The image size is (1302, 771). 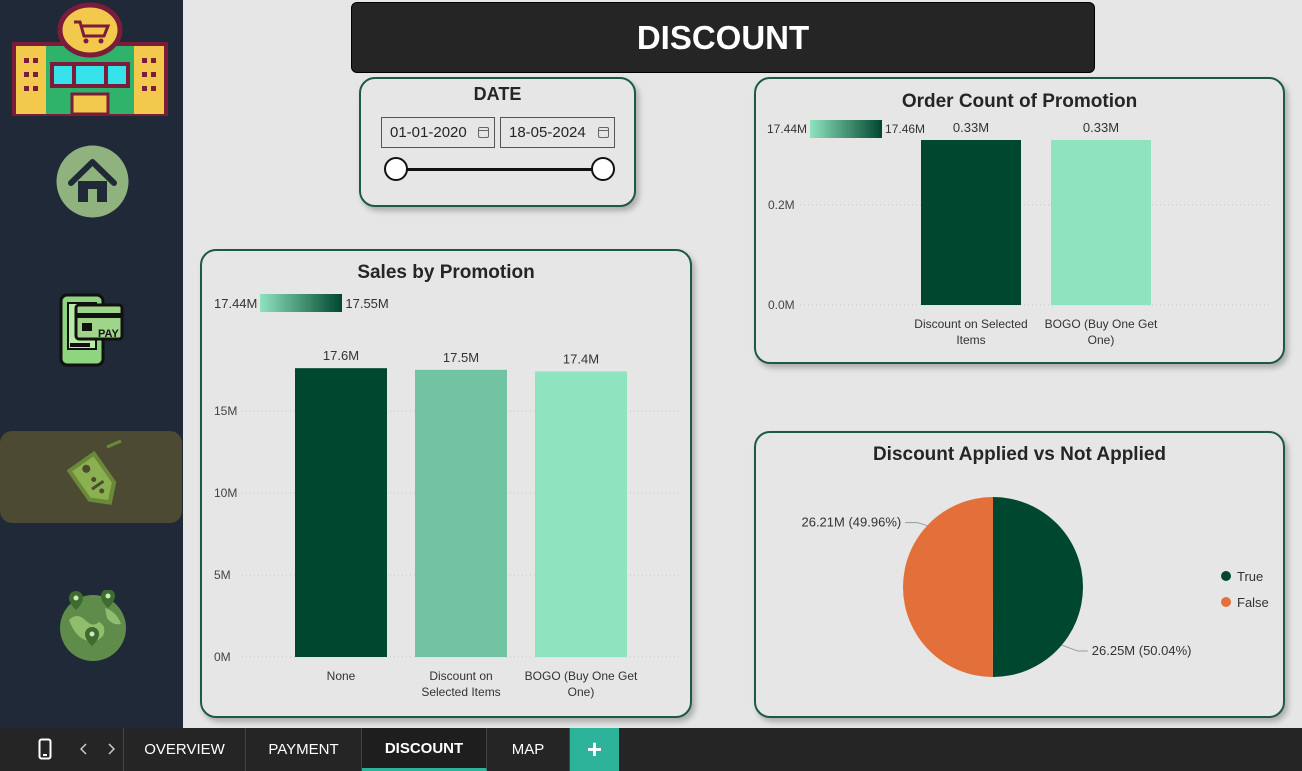 What do you see at coordinates (497, 94) in the screenshot?
I see `date-filter-title: DATE` at bounding box center [497, 94].